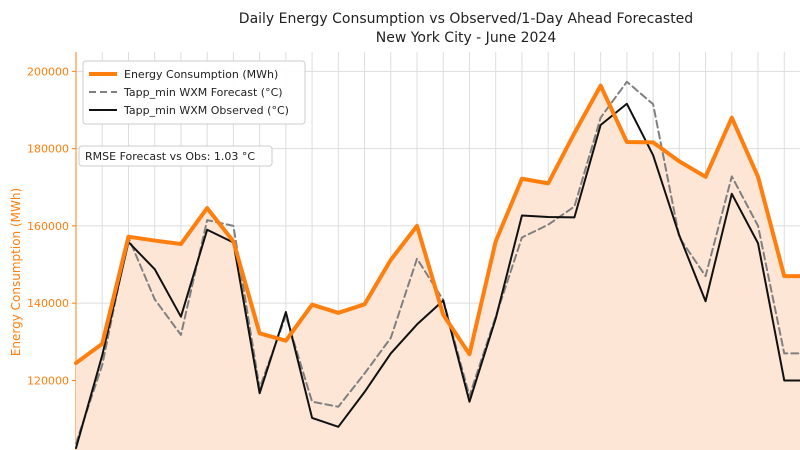  What do you see at coordinates (48, 303) in the screenshot?
I see `y-tick-label: 140000` at bounding box center [48, 303].